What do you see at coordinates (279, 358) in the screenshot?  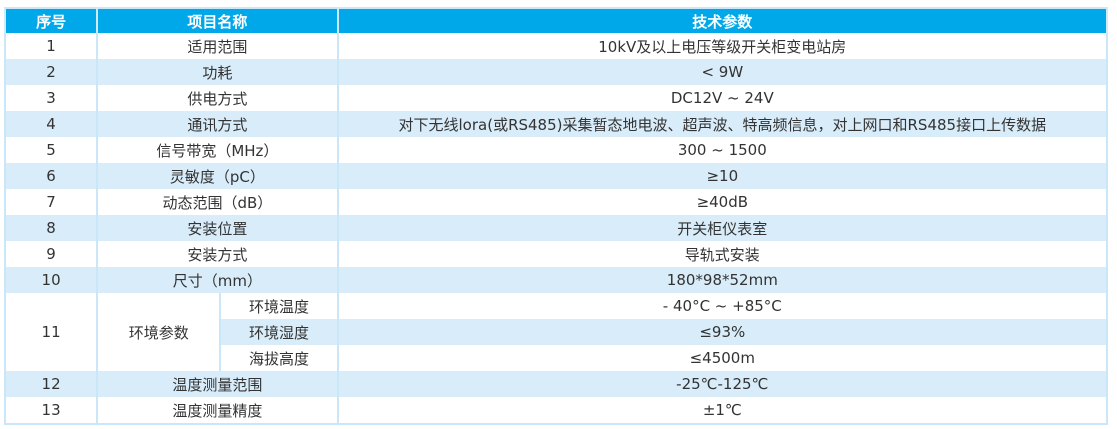 I see `sub-item-cell: 海拔高度` at bounding box center [279, 358].